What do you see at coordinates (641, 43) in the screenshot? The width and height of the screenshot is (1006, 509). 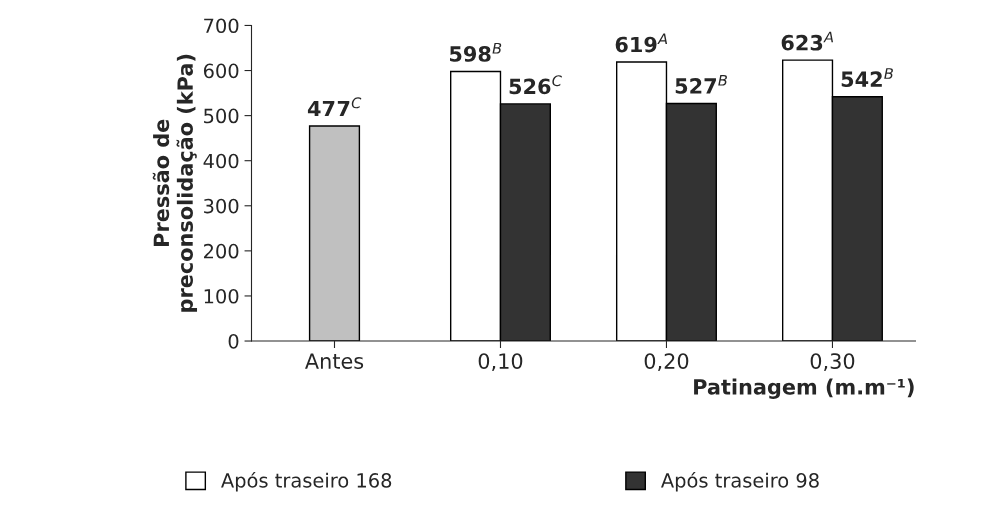 I see `data-label: 619$^{A}$` at bounding box center [641, 43].